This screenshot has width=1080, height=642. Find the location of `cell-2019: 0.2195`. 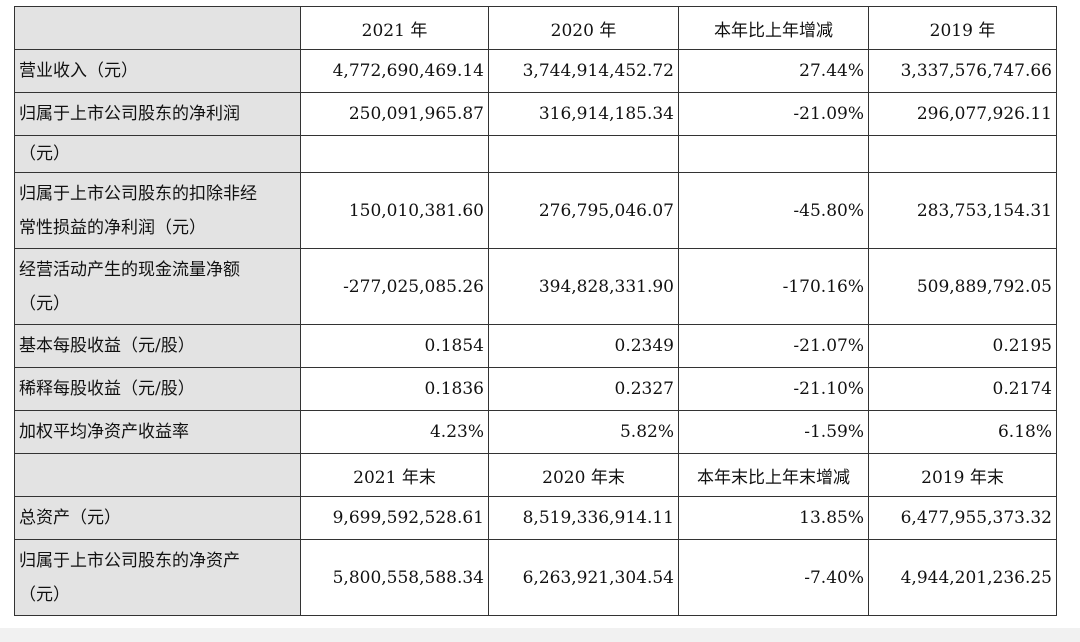

cell-2019: 0.2195 is located at coordinates (962, 346).